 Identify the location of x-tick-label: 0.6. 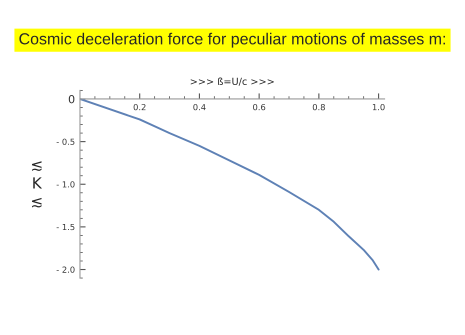
(259, 107).